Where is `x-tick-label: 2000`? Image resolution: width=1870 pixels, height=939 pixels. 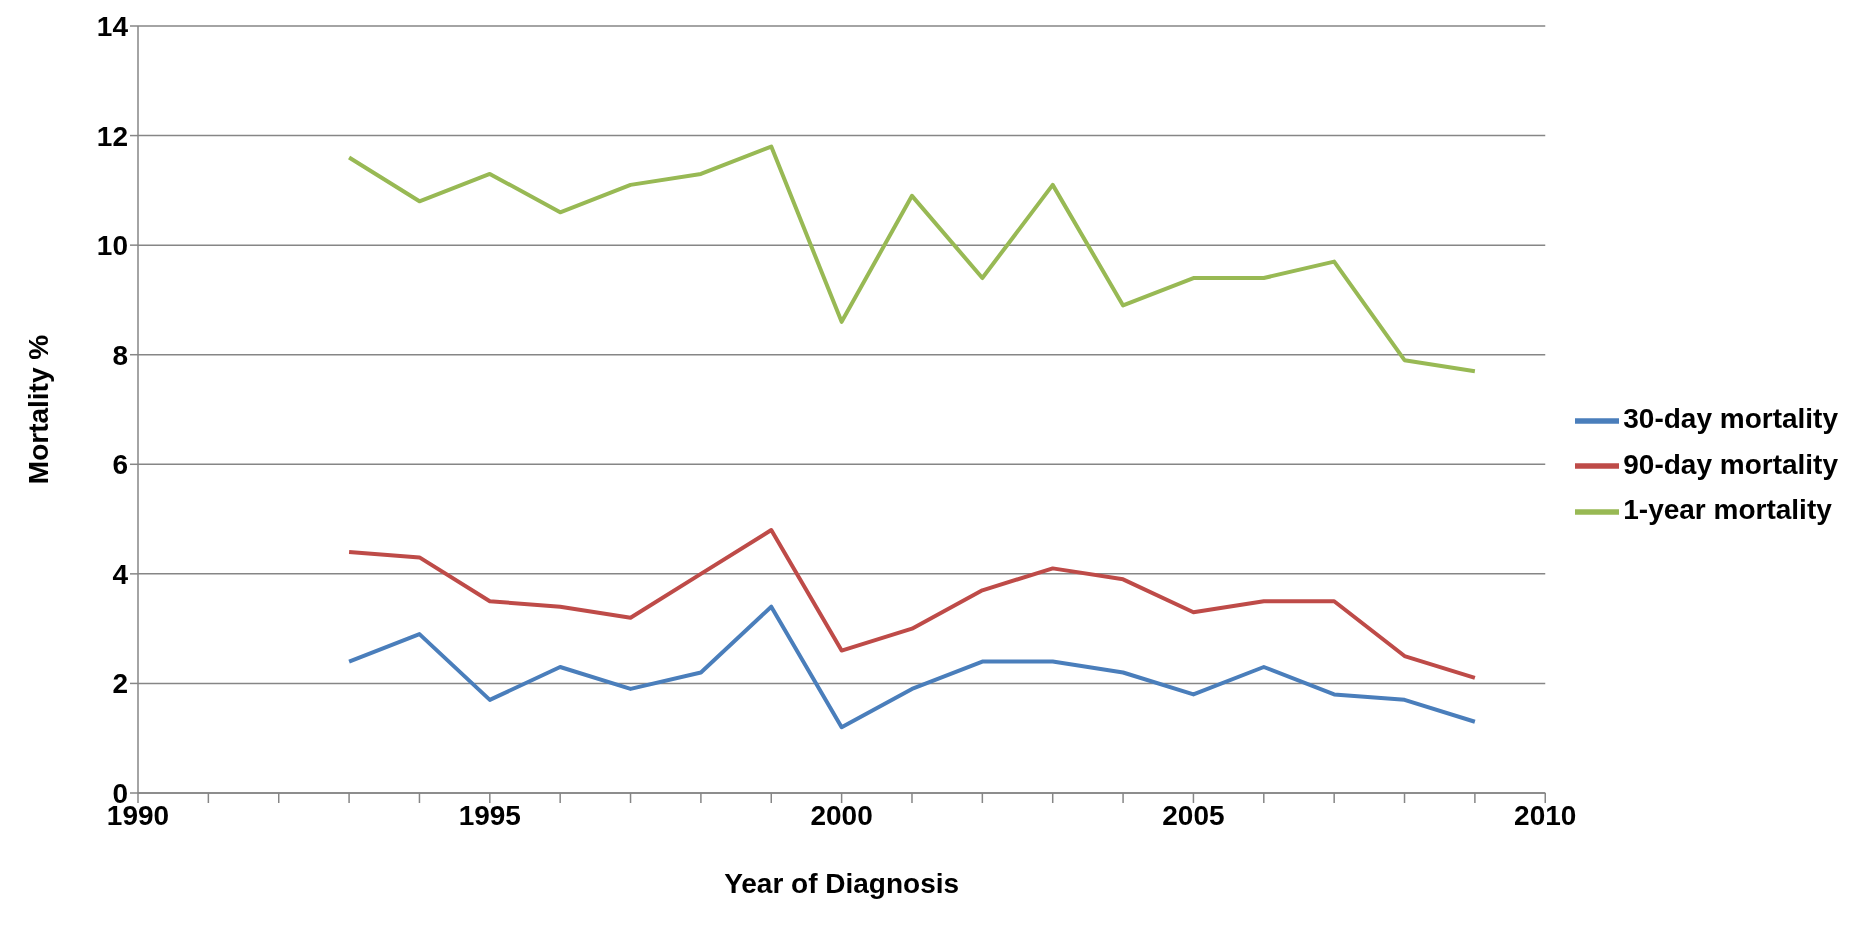 x-tick-label: 2000 is located at coordinates (841, 815).